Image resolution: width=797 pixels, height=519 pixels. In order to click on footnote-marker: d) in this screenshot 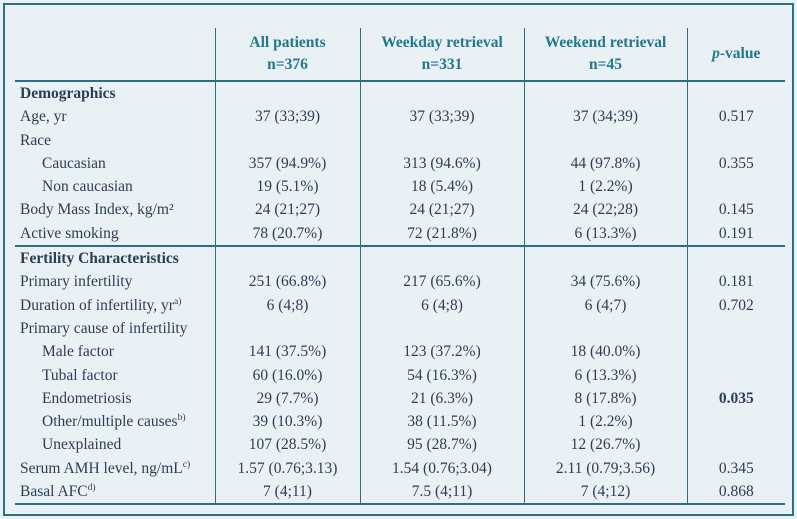, I will do `click(91, 487)`.